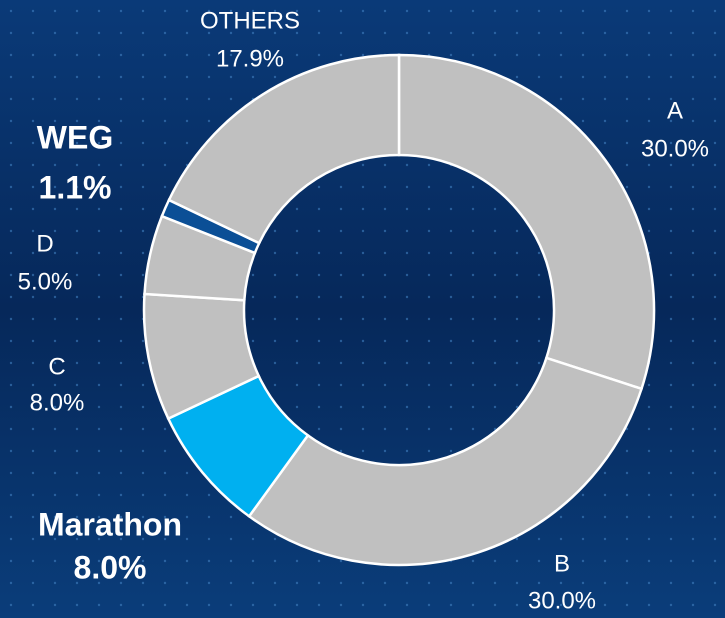 The width and height of the screenshot is (725, 618). I want to click on slice, so click(284, 149).